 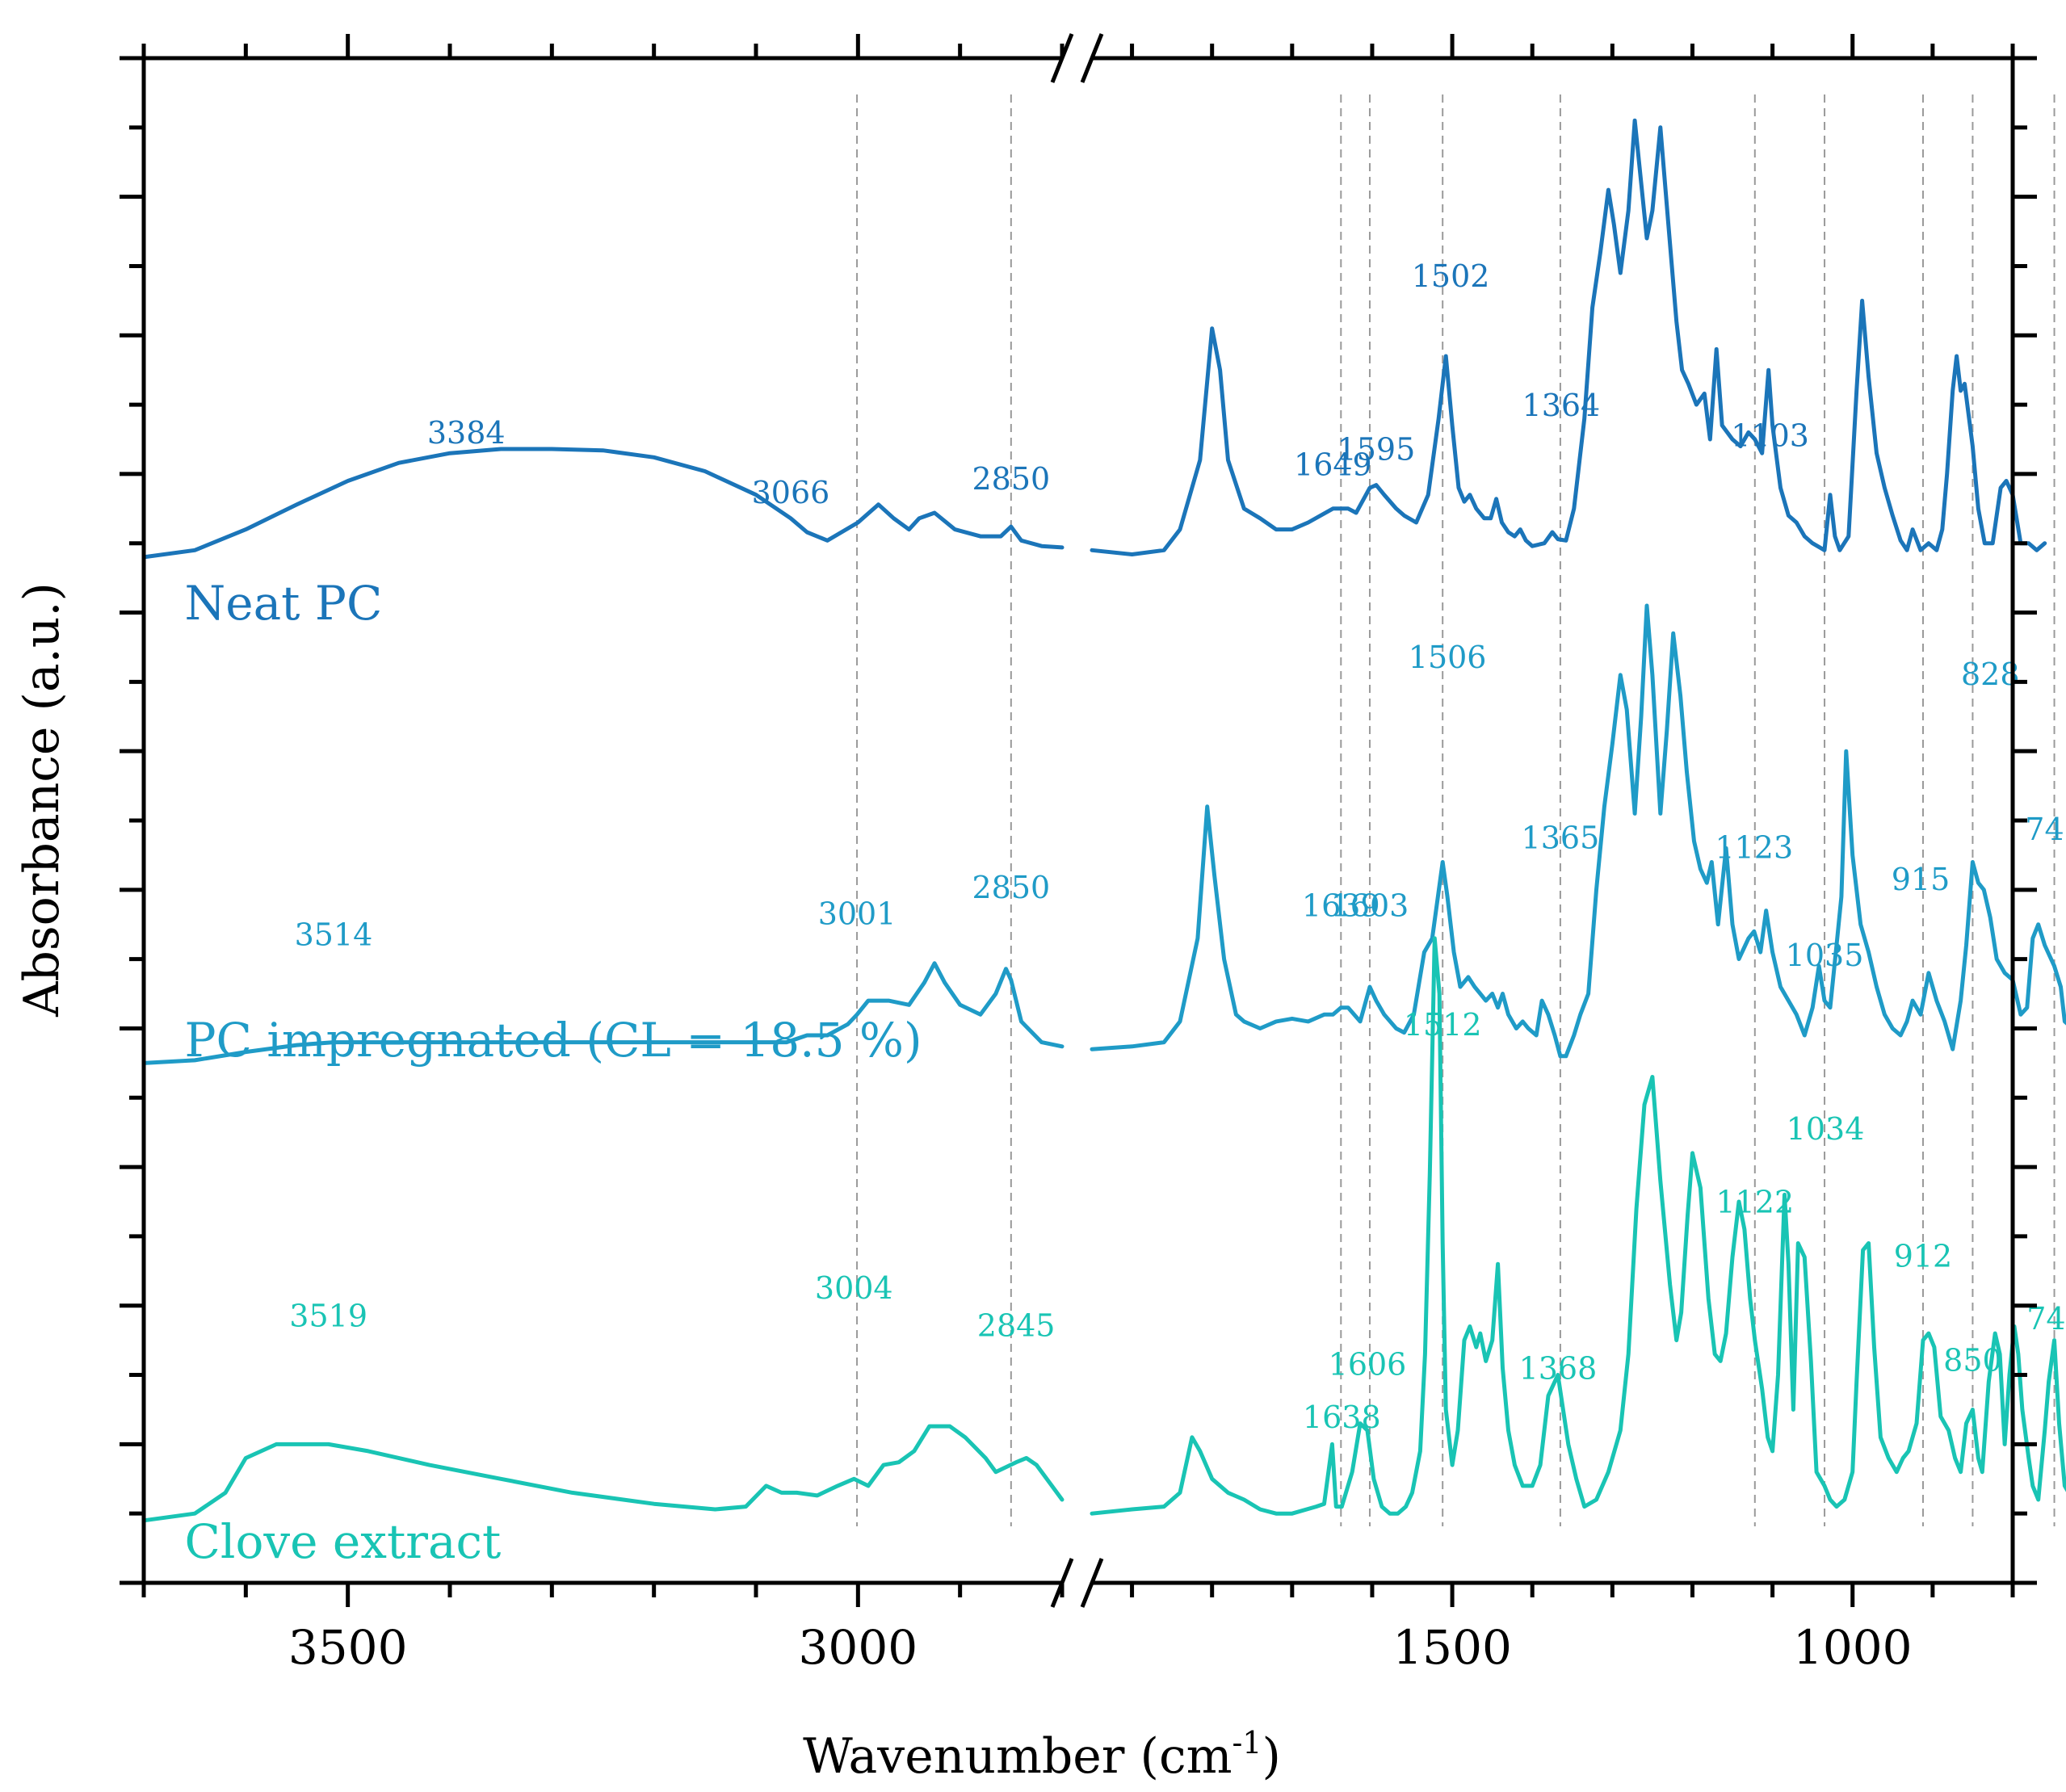 I want to click on x-tick-label: 1500, so click(x=1452, y=1647).